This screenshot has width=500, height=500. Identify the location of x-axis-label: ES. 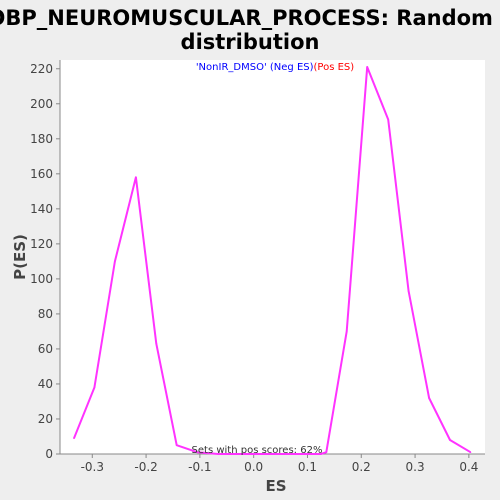
(275, 486).